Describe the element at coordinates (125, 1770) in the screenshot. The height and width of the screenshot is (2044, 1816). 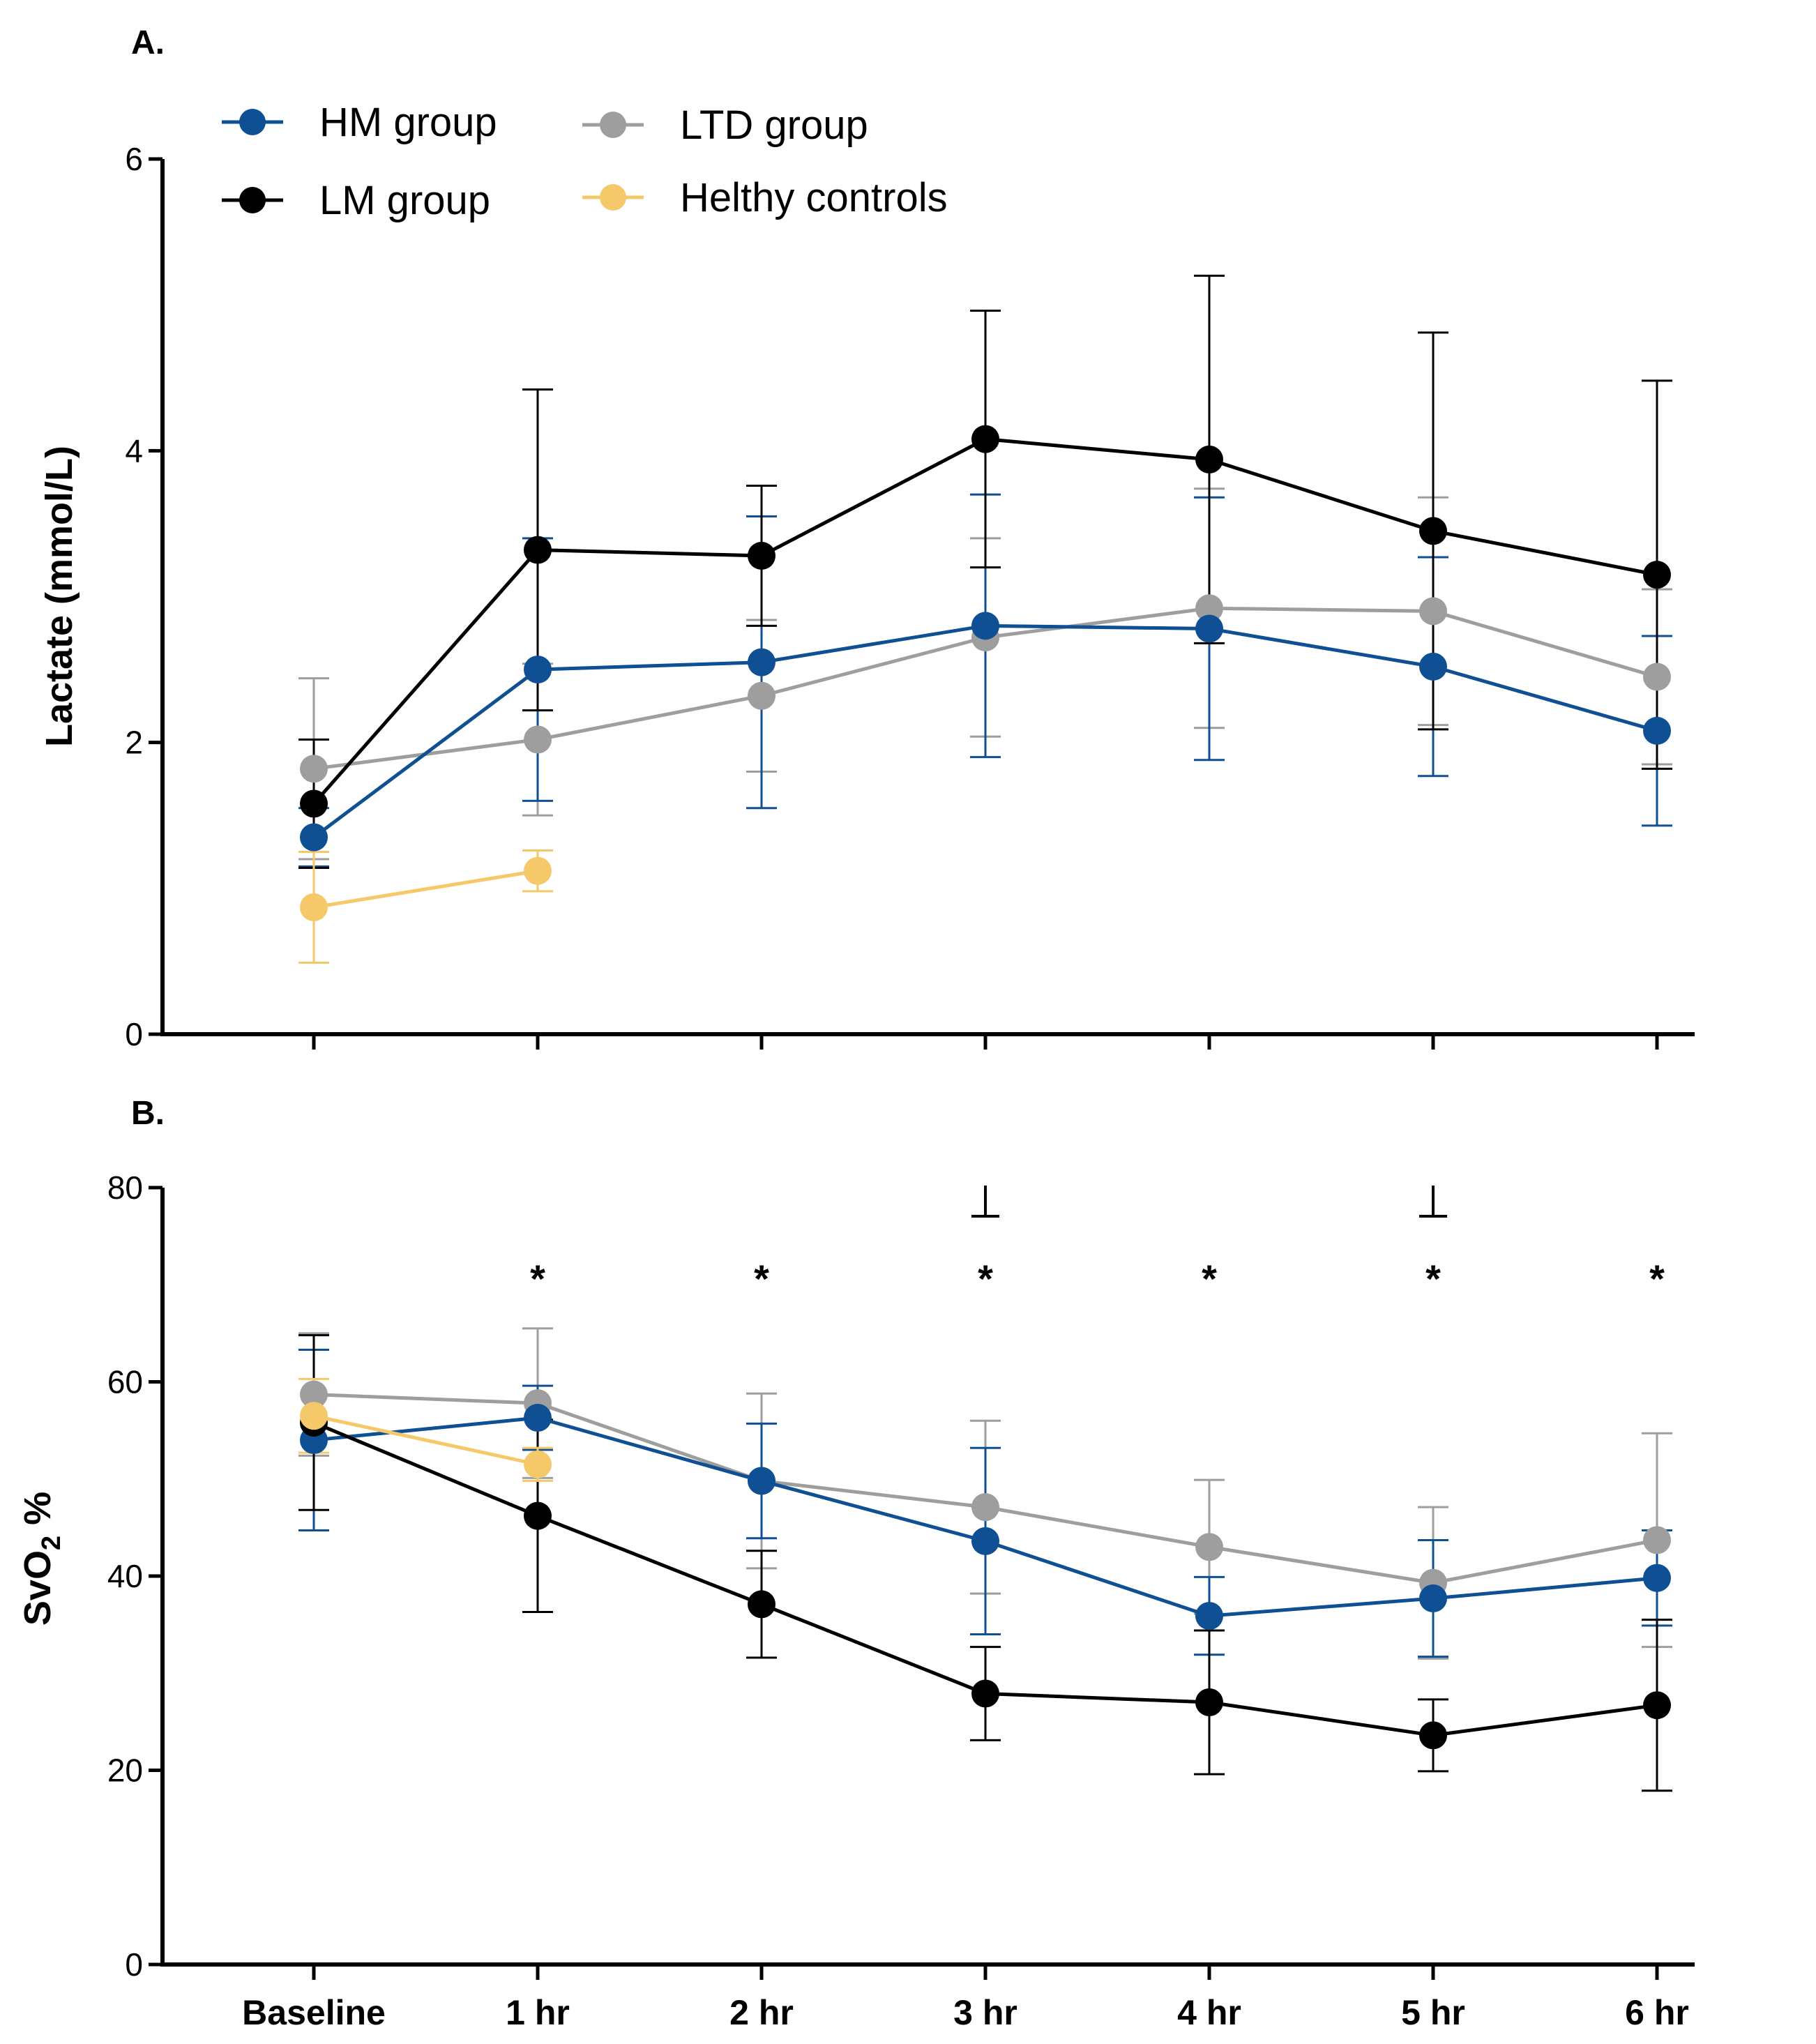
I see `y-tick-label: 20` at that location.